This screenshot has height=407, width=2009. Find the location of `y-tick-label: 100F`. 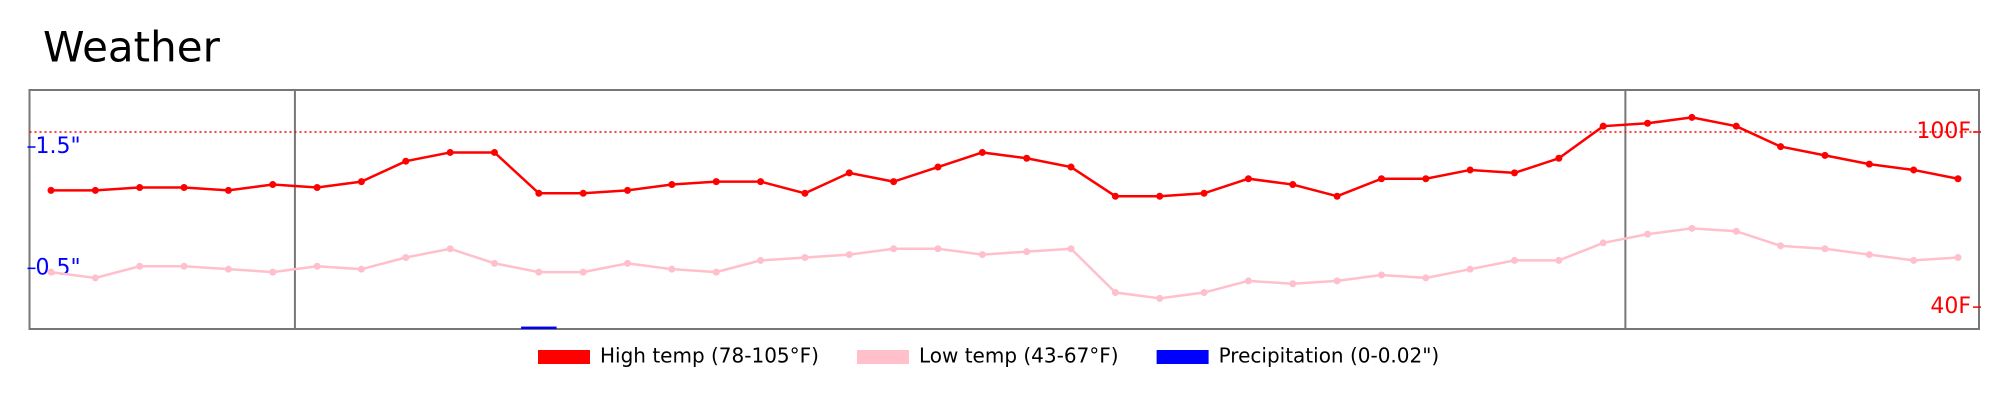

y-tick-label: 100F is located at coordinates (1943, 131).